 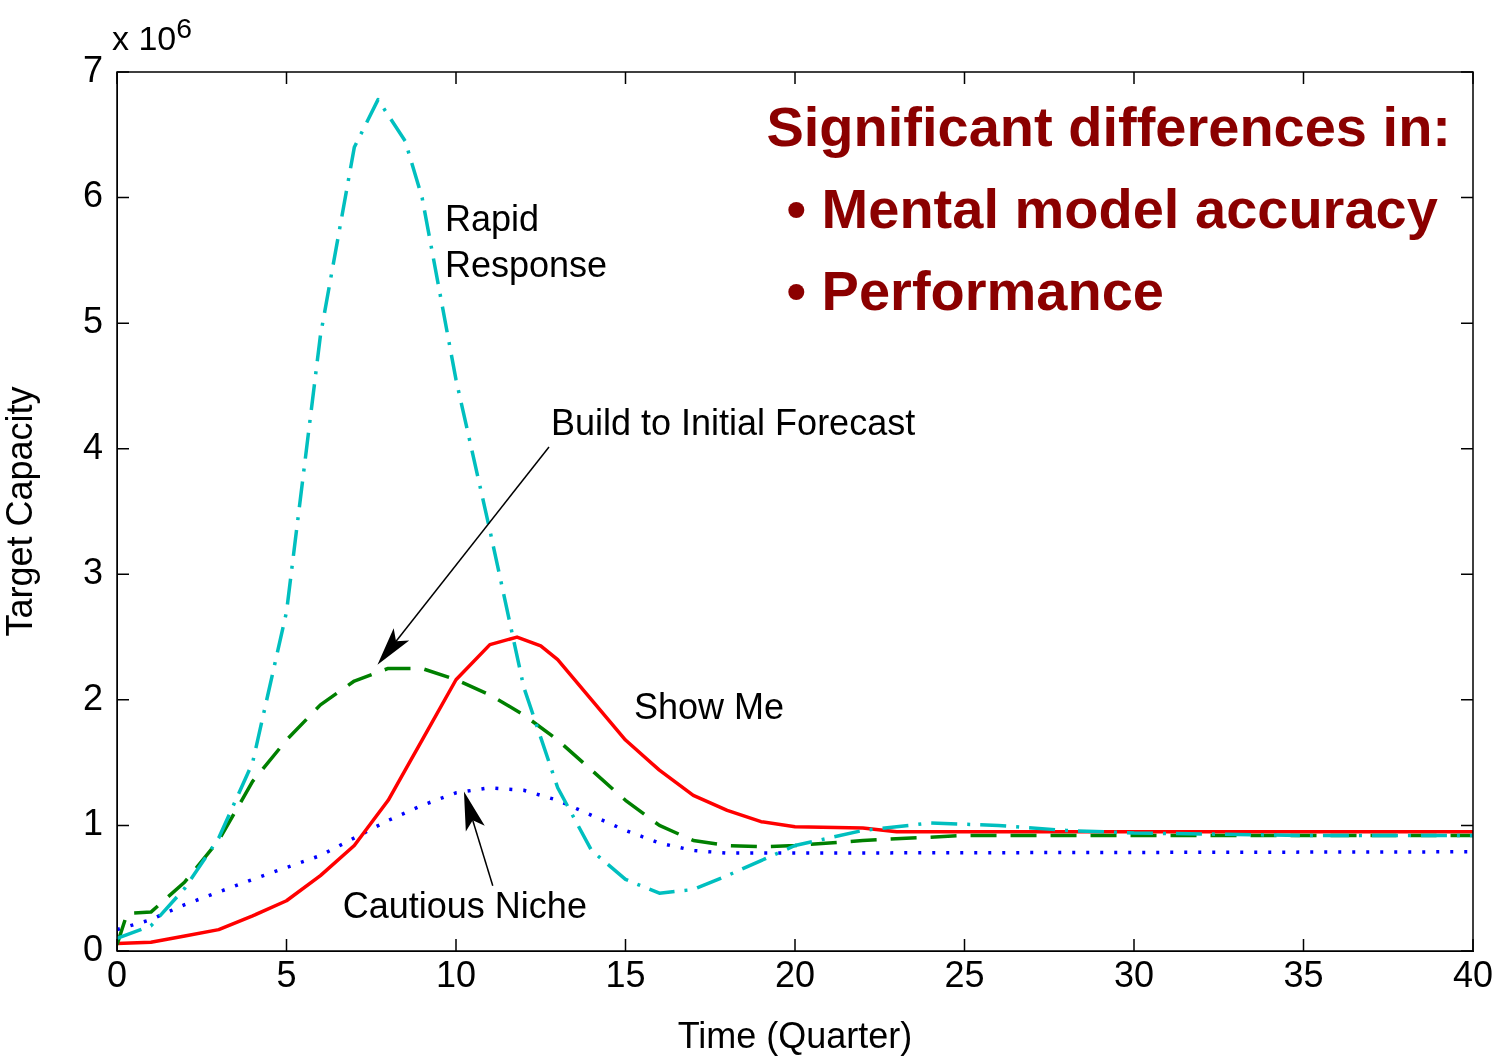 I want to click on y-tick-label: 7, so click(x=92, y=69).